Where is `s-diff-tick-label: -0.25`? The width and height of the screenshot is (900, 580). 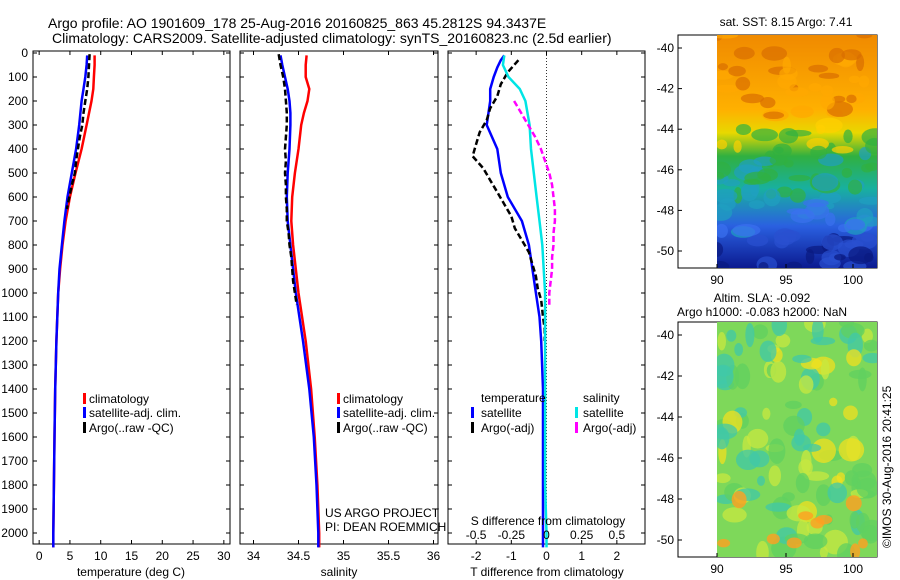 s-diff-tick-label: -0.25 is located at coordinates (512, 535).